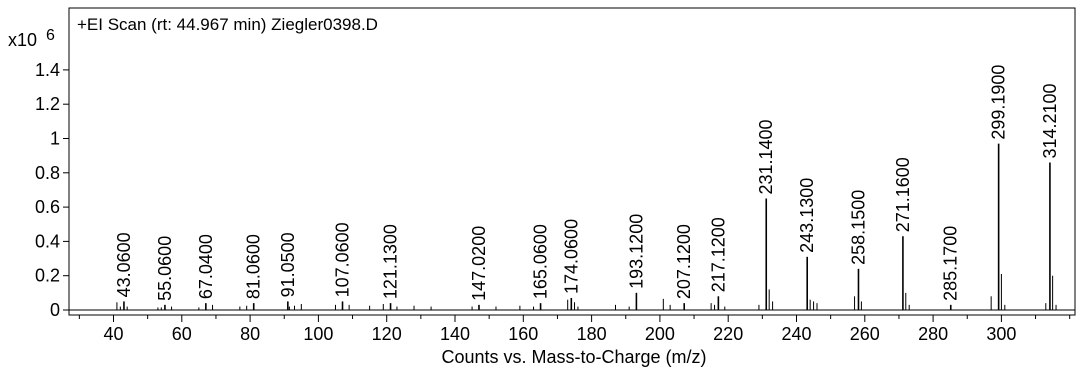  Describe the element at coordinates (903, 194) in the screenshot. I see `peak-label: 271.1600` at that location.